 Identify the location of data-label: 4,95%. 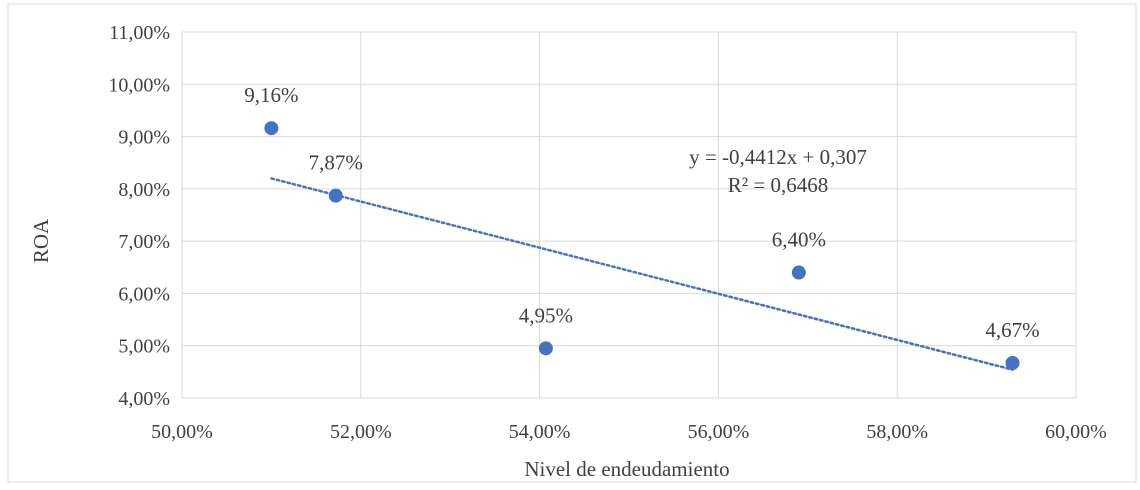
(546, 315).